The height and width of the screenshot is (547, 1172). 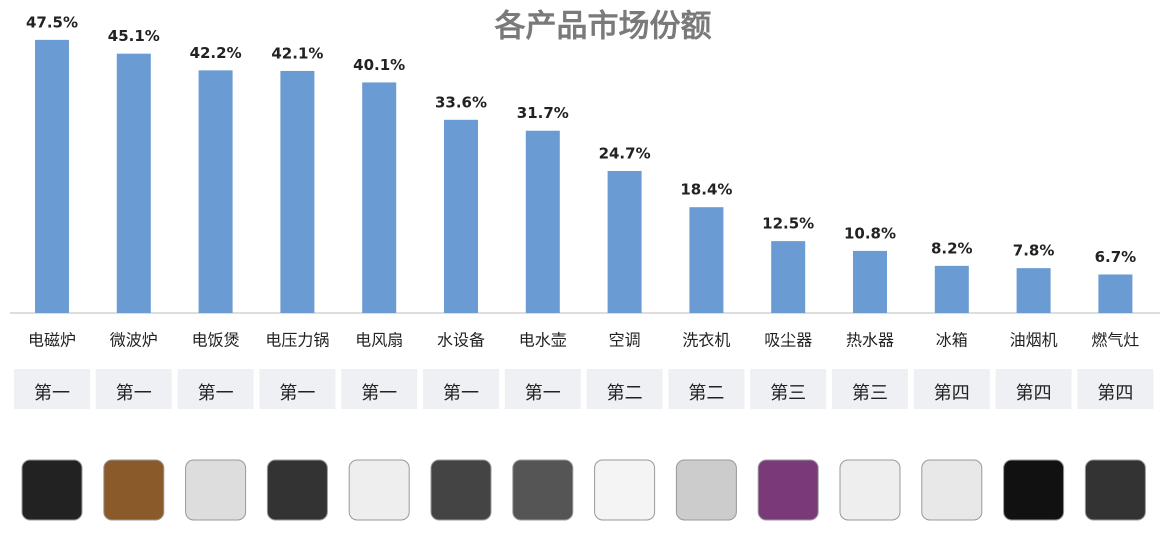 What do you see at coordinates (603, 27) in the screenshot?
I see `chart-title: 各产品市场份额` at bounding box center [603, 27].